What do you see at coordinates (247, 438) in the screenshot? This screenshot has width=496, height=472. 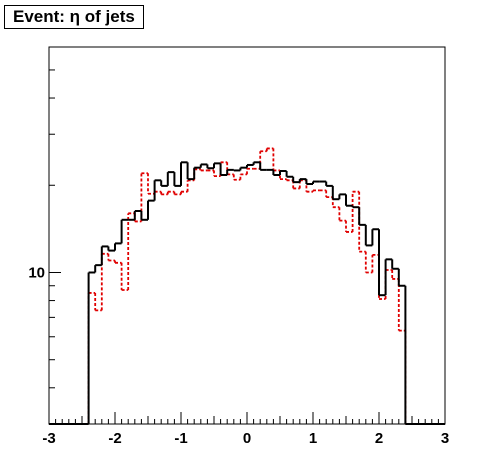 I see `x-tick-label: 0` at bounding box center [247, 438].